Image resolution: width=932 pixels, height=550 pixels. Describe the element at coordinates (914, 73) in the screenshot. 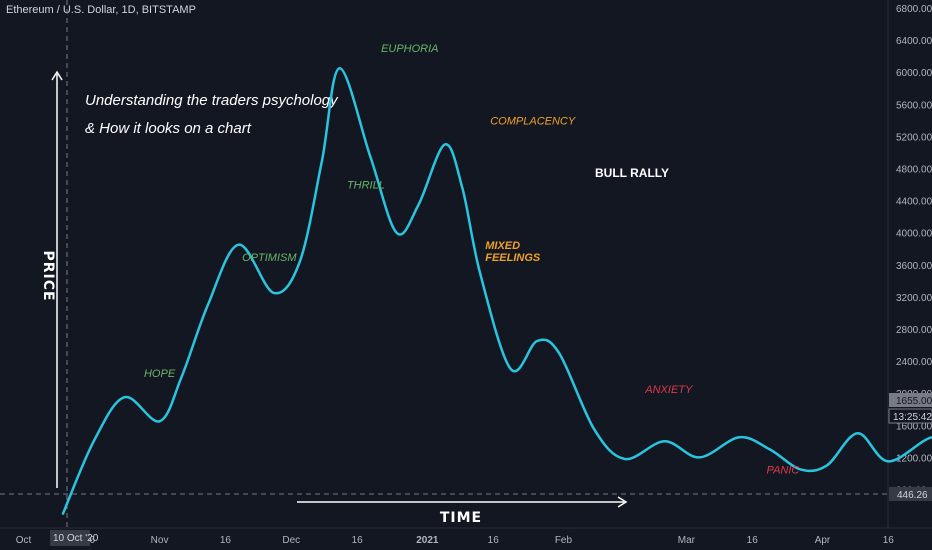

I see `y-tick-label: 6000.00` at that location.